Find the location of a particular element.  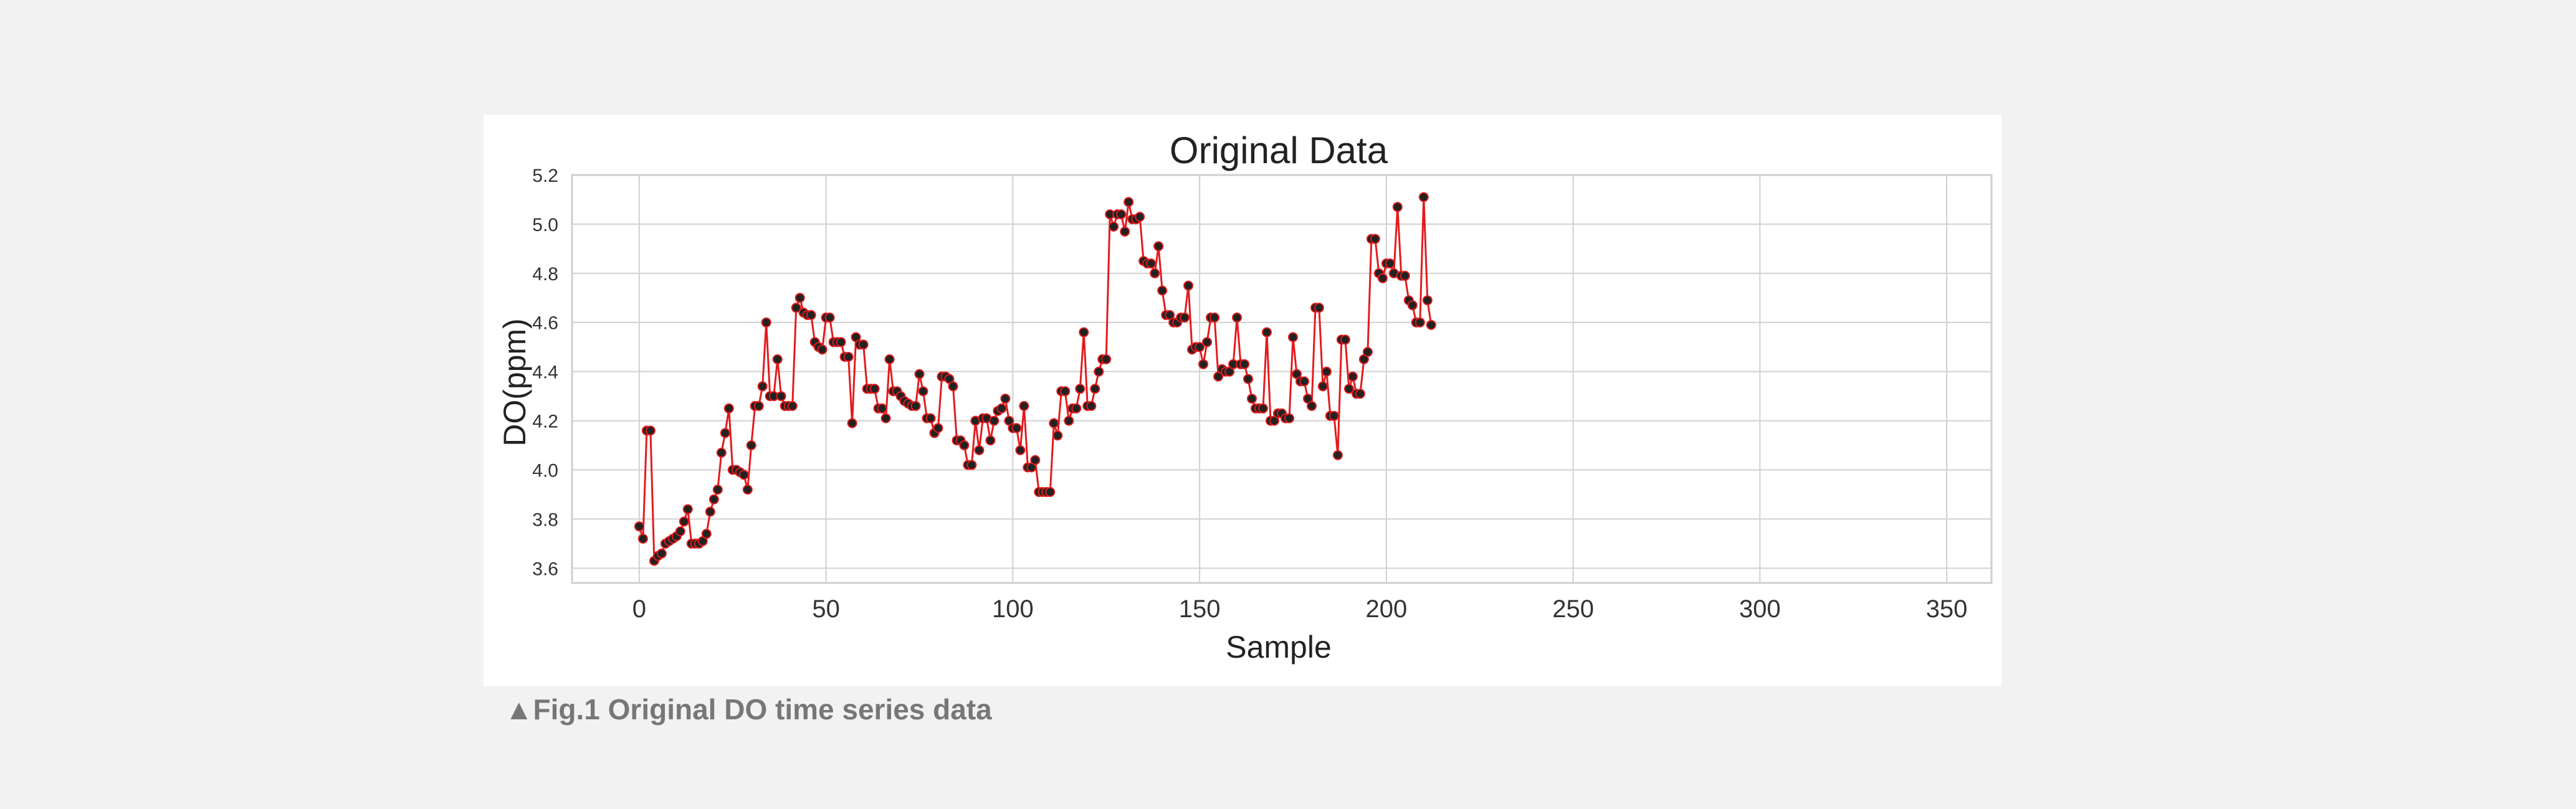

y-tick-label: 5.2 is located at coordinates (545, 176).